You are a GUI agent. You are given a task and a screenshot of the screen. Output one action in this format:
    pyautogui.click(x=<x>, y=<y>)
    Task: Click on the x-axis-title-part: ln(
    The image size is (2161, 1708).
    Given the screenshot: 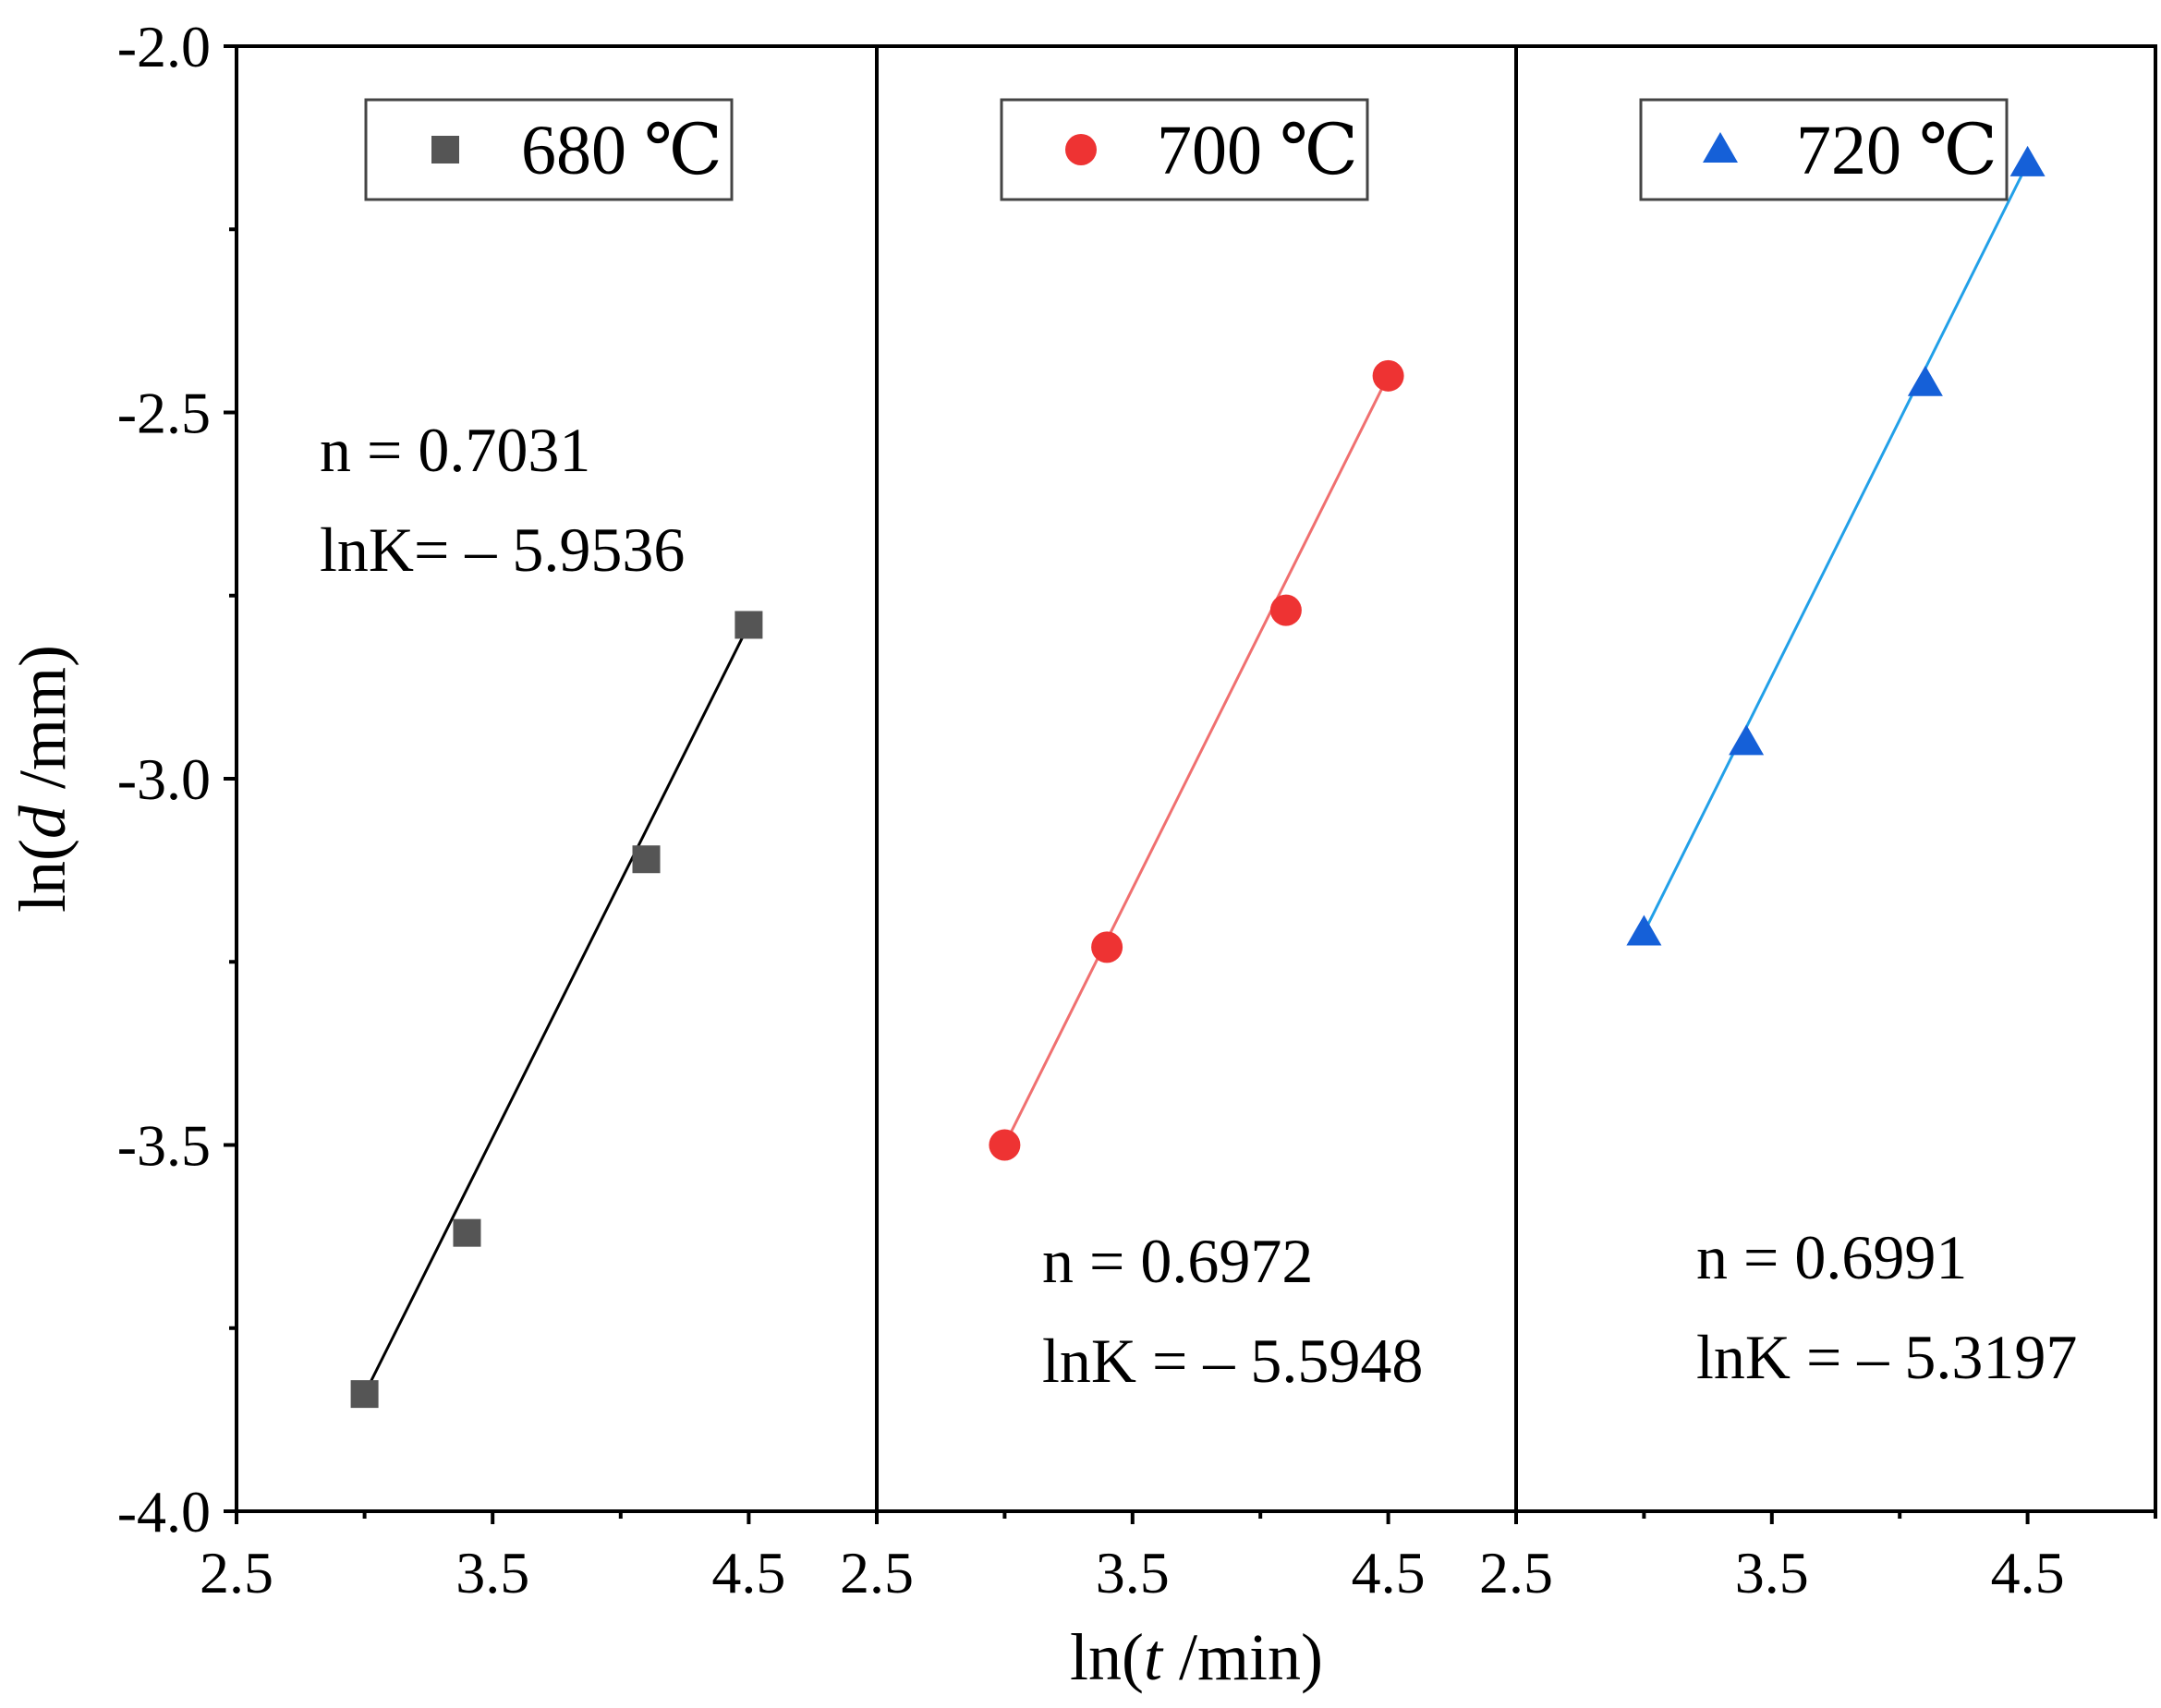 What is the action you would take?
    pyautogui.click(x=1107, y=1657)
    